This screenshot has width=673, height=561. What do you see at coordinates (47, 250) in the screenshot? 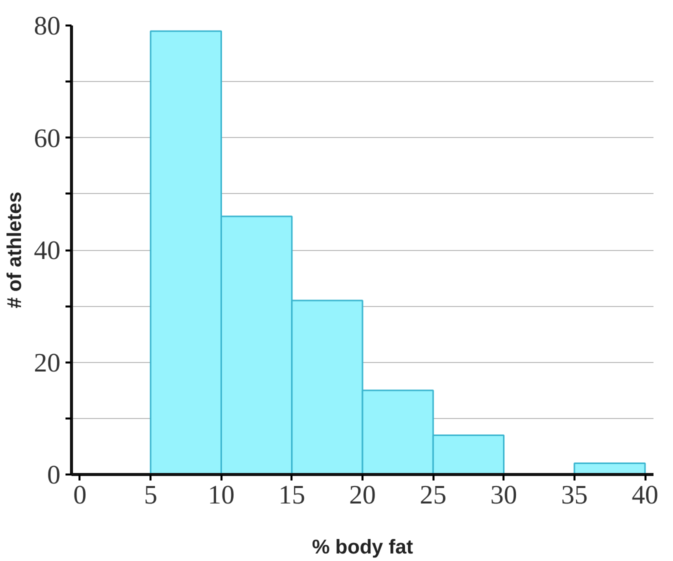
I see `y-tick-label: 40` at bounding box center [47, 250].